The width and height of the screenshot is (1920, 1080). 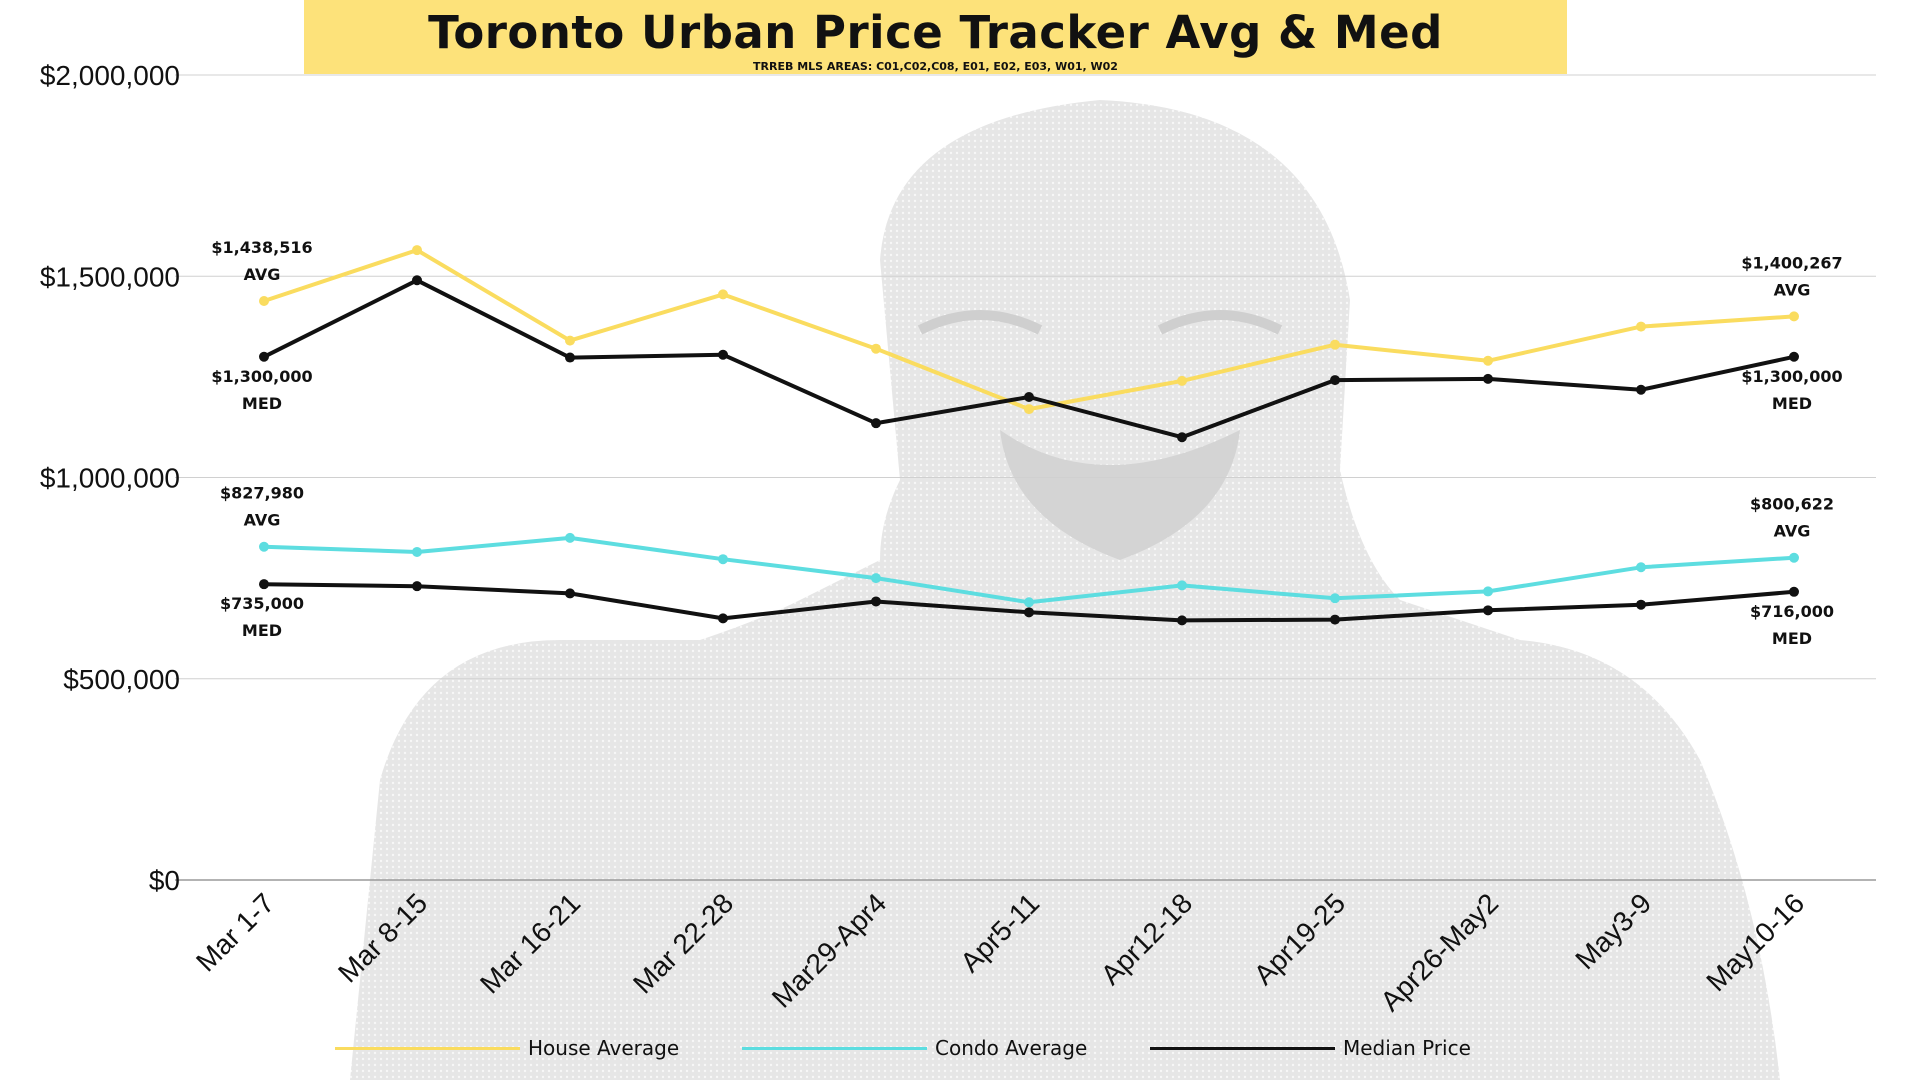 I want to click on x-tick-label: Apr5-11, so click(x=999, y=932).